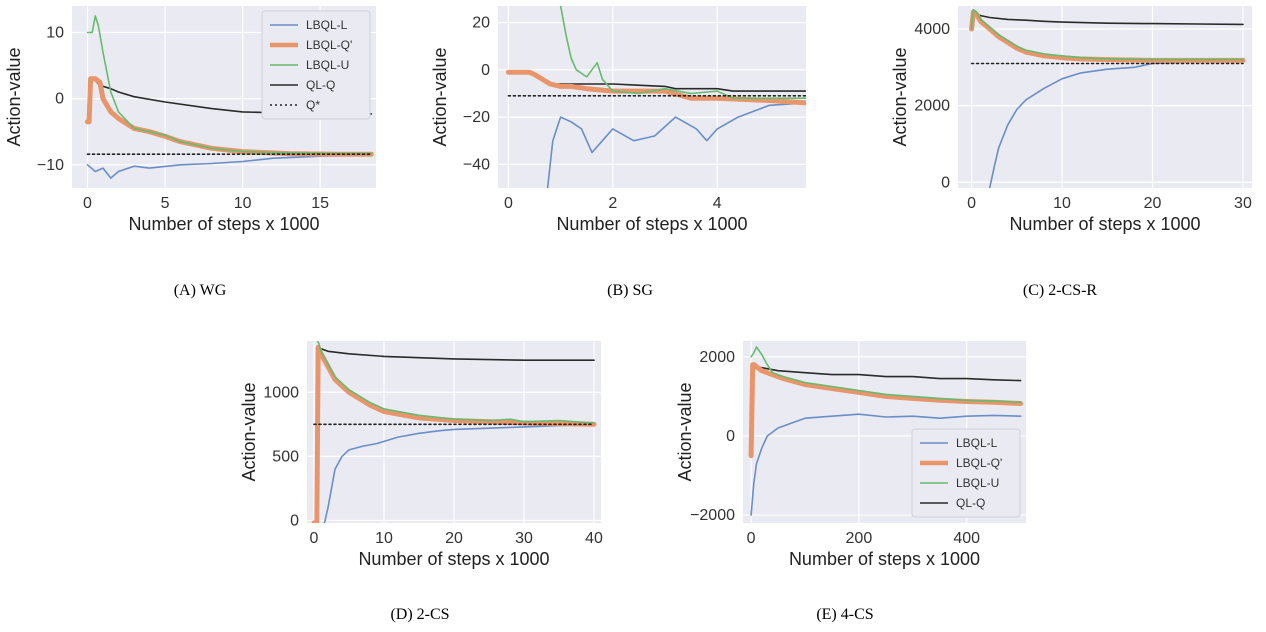  Describe the element at coordinates (200, 290) in the screenshot. I see `caption-wg: (A) WG` at that location.